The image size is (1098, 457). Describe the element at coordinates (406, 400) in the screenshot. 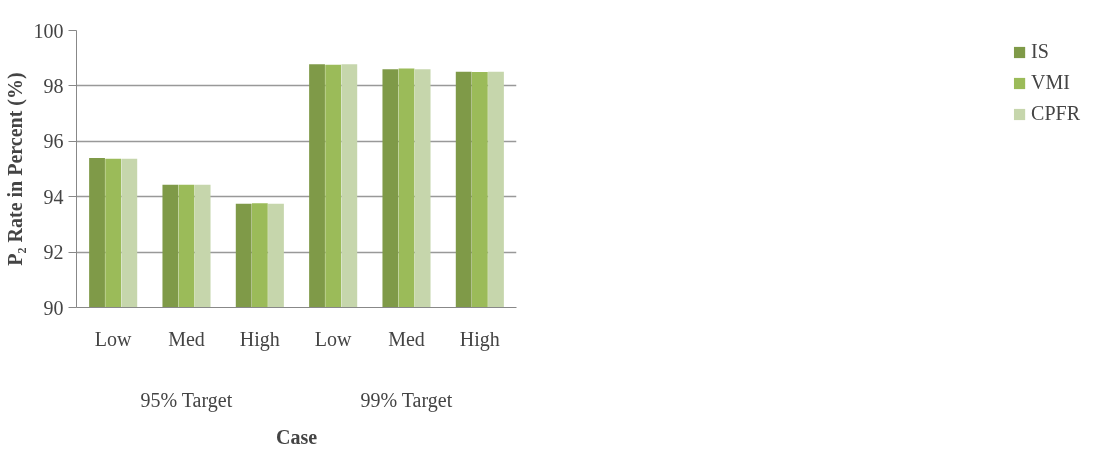

I see `text: 99% Target` at that location.